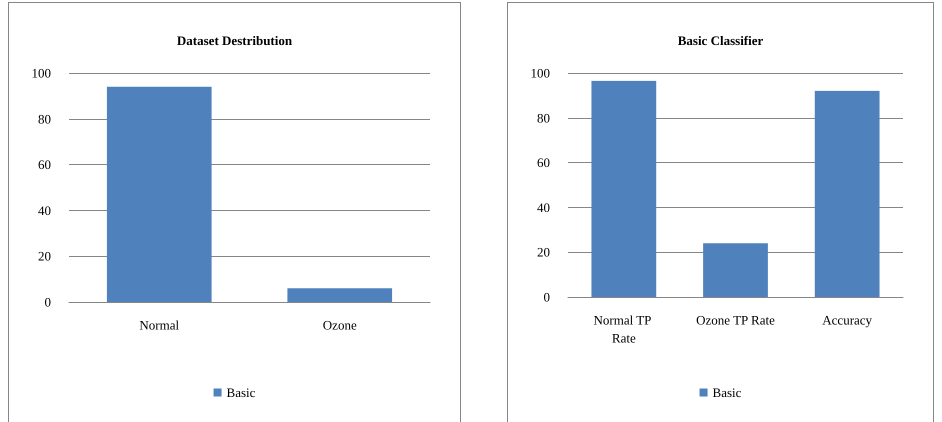 The image size is (942, 422). Describe the element at coordinates (721, 40) in the screenshot. I see `chart-title: Basic Classifier` at that location.